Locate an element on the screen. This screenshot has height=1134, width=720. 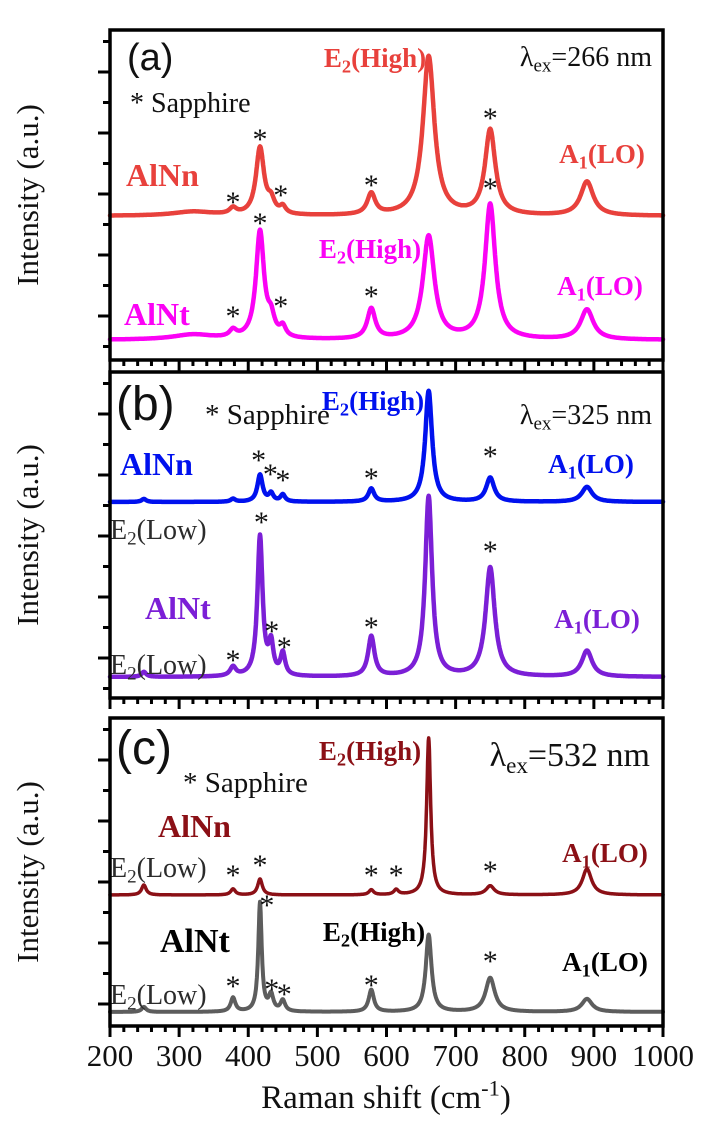
x-tick-label: 700 is located at coordinates (455, 1055).